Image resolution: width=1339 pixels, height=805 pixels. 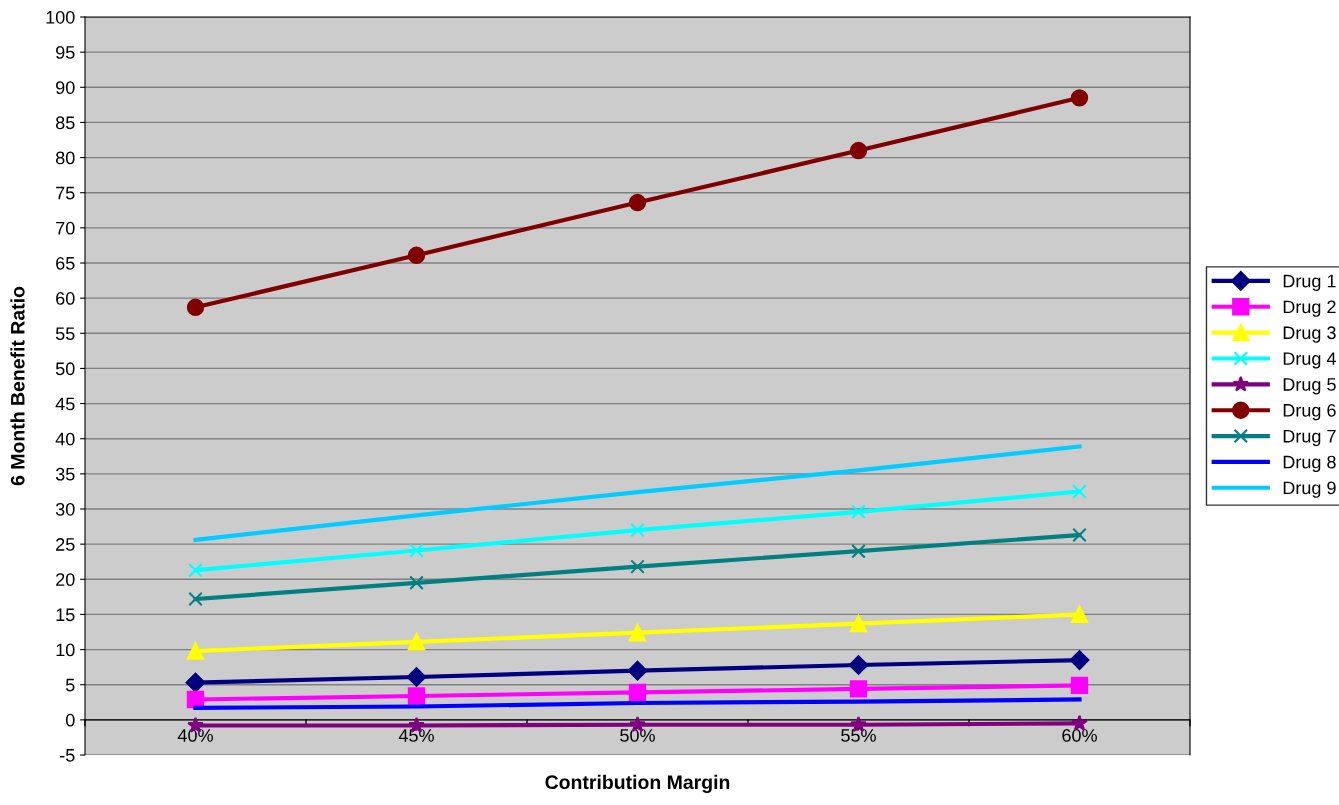 I want to click on legend-label: Drug 4, so click(x=1309, y=360).